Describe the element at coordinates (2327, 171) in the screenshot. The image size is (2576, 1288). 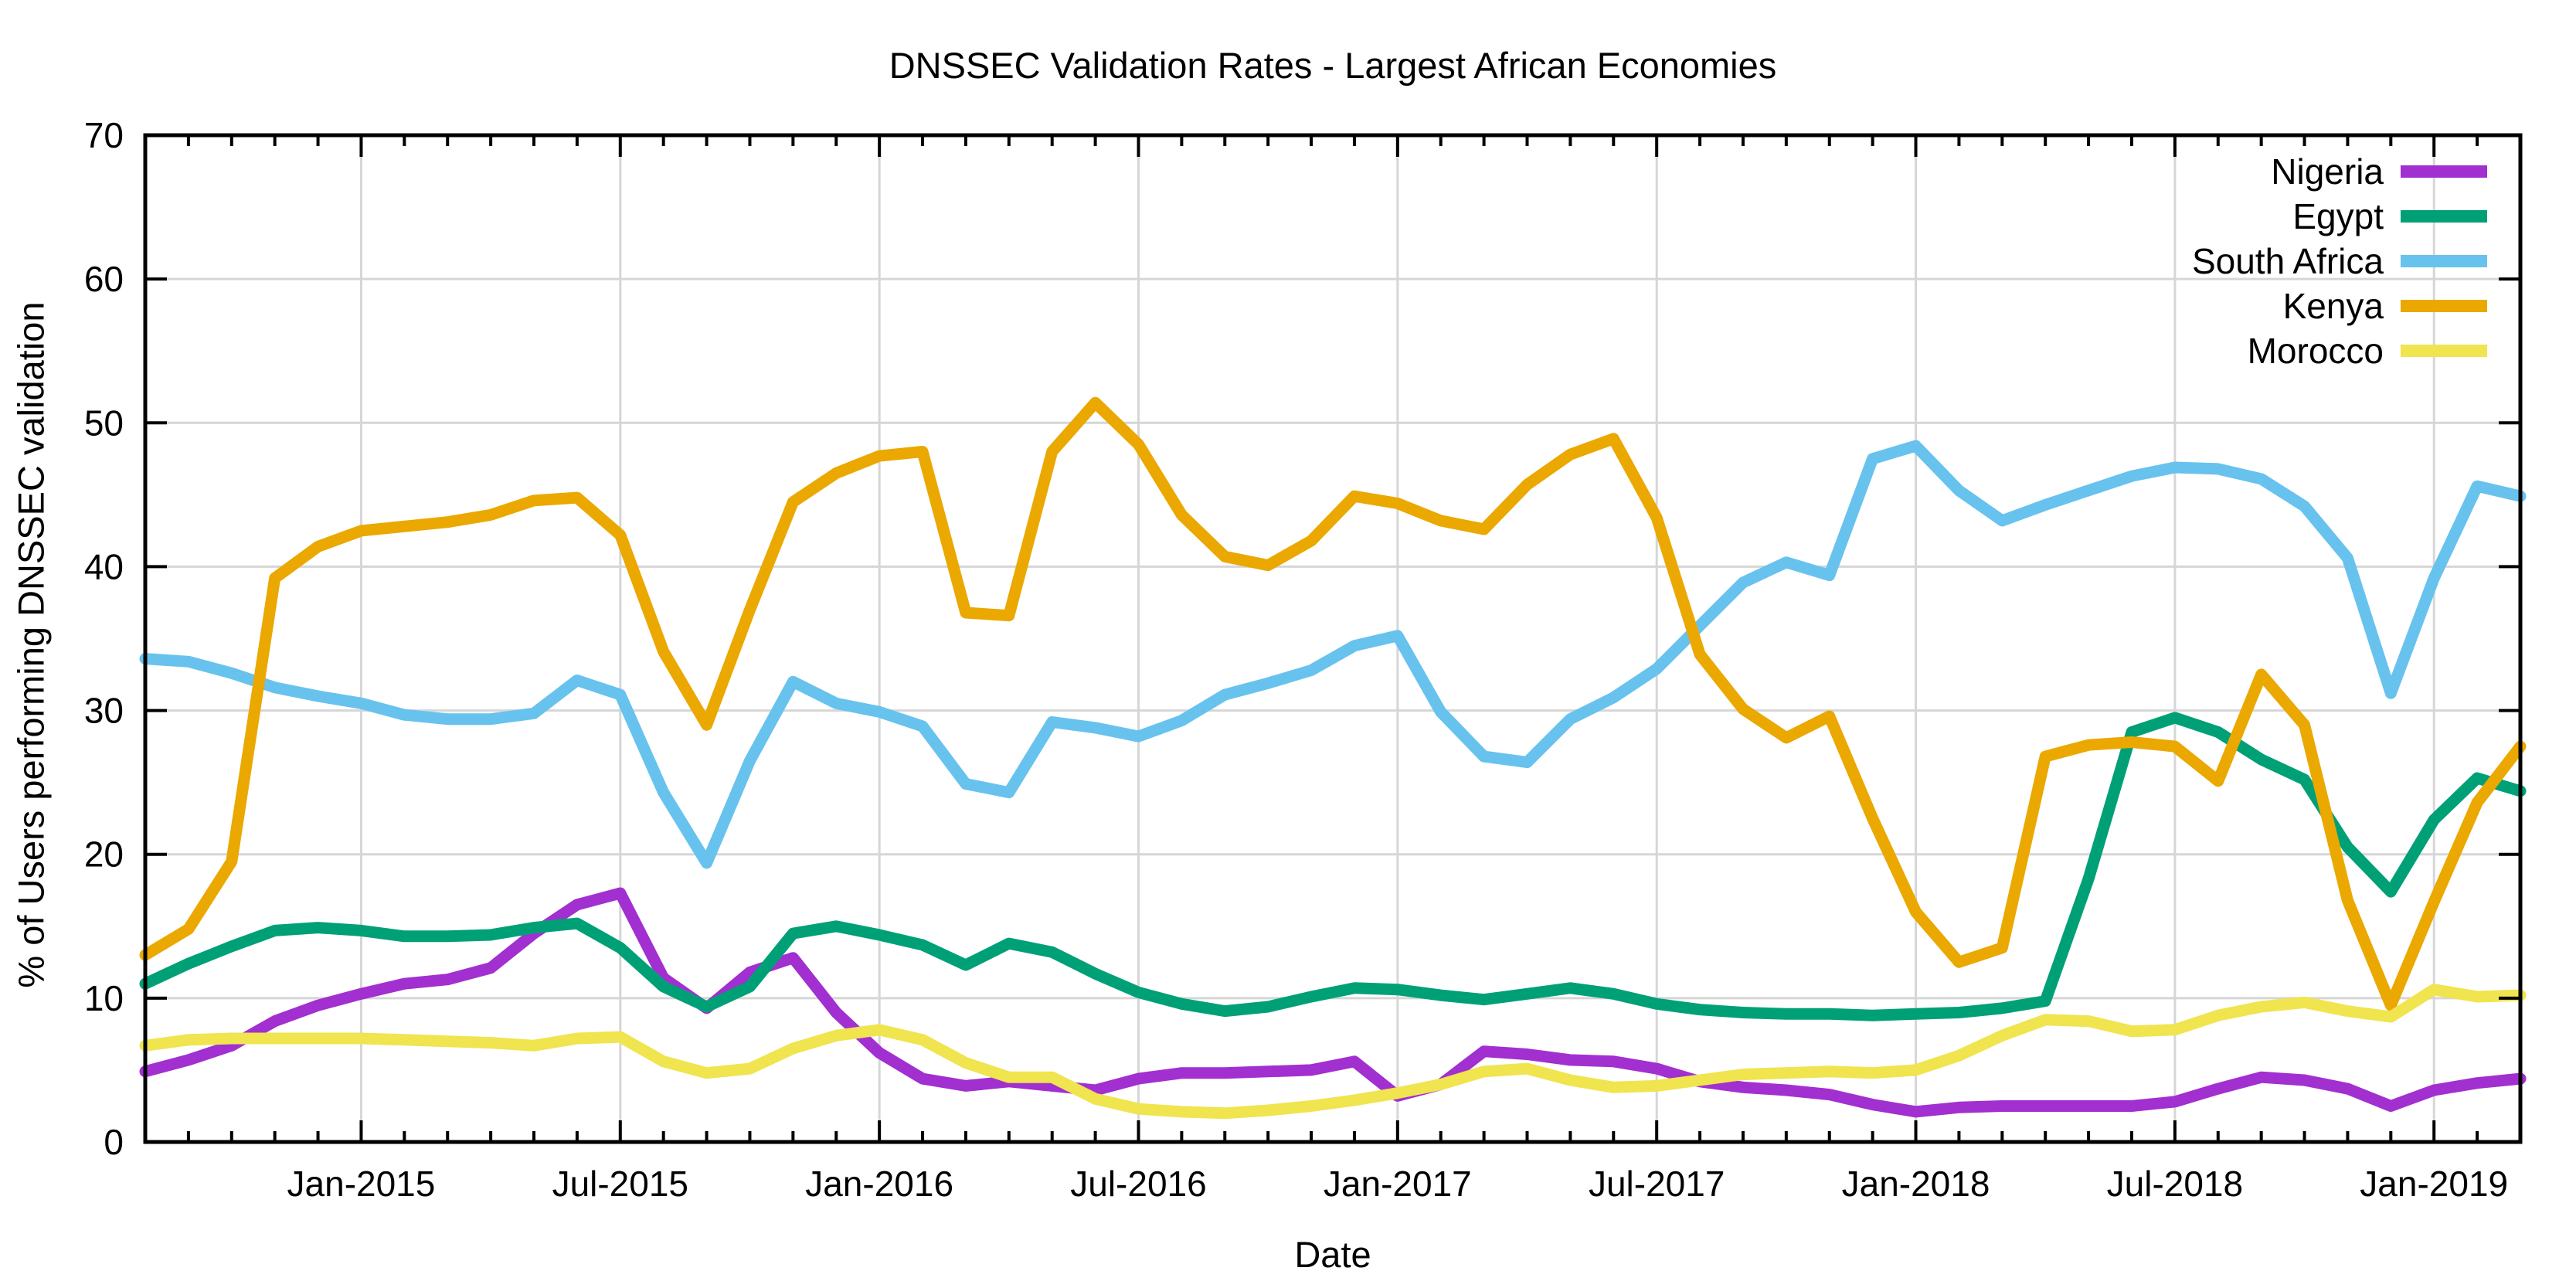
I see `legend-label: Nigeria` at that location.